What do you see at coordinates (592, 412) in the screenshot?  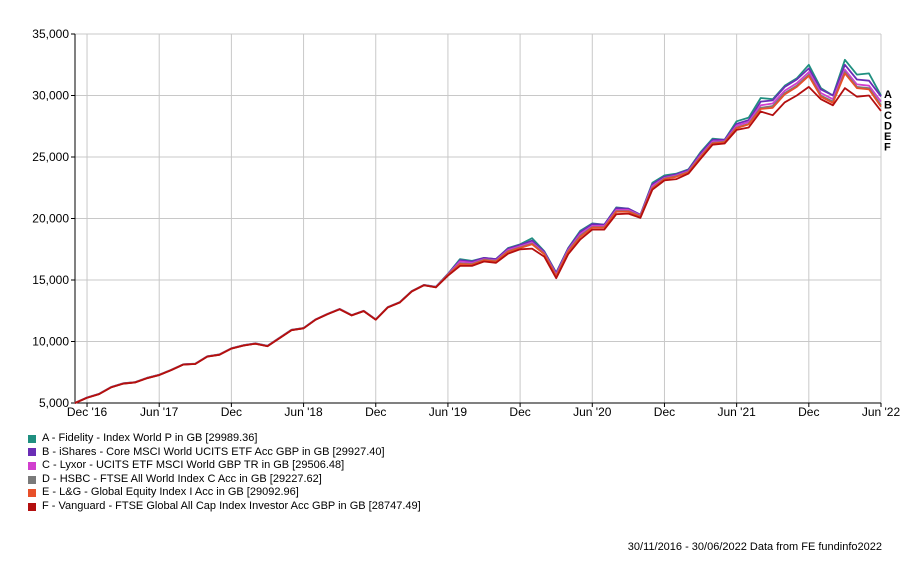 I see `x-tick-label: Jun '20` at bounding box center [592, 412].